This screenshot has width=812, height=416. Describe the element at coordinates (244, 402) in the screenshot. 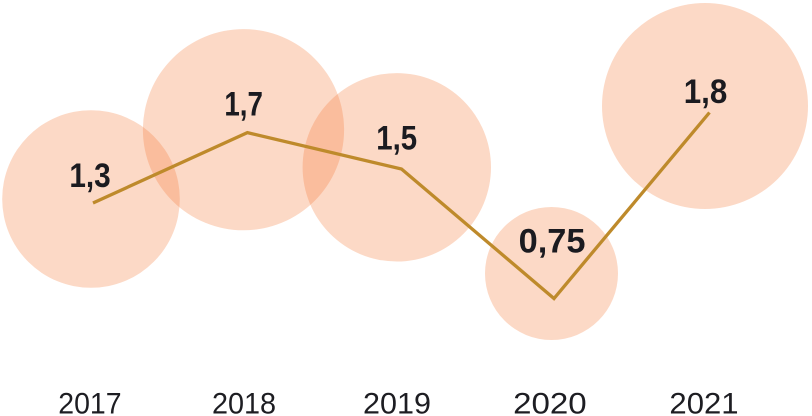

I see `svg-text: 2018` at that location.